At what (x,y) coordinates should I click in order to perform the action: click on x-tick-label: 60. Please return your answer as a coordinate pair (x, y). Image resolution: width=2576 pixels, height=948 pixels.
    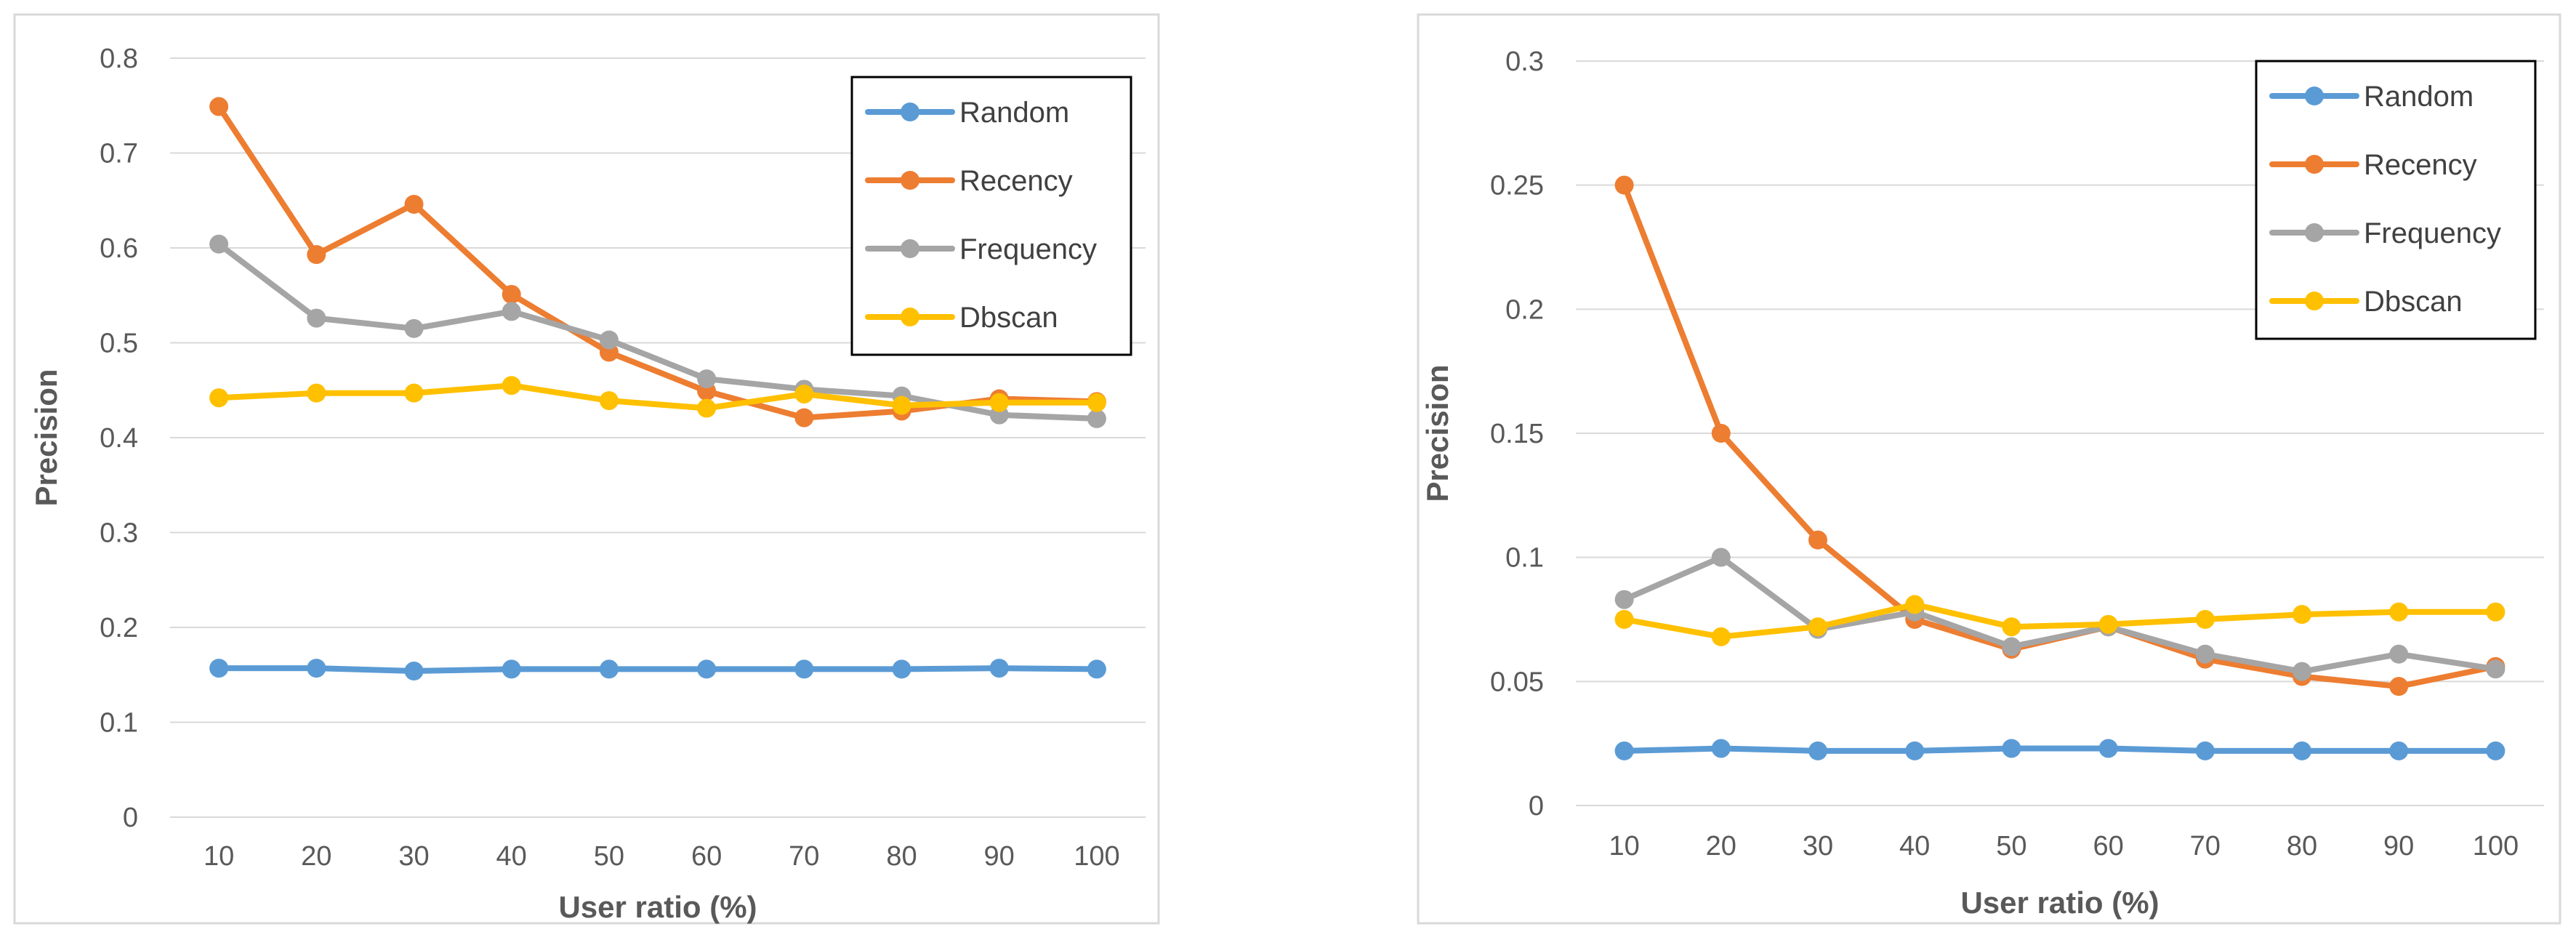
    Looking at the image, I should click on (2108, 846).